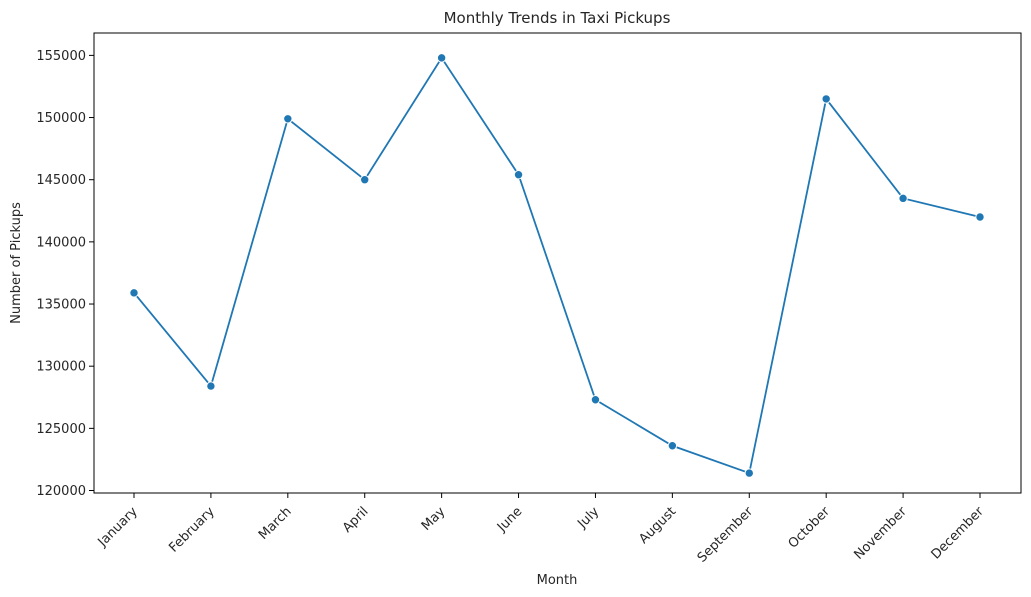 This screenshot has width=1031, height=597. What do you see at coordinates (365, 180) in the screenshot?
I see `data-point-april` at bounding box center [365, 180].